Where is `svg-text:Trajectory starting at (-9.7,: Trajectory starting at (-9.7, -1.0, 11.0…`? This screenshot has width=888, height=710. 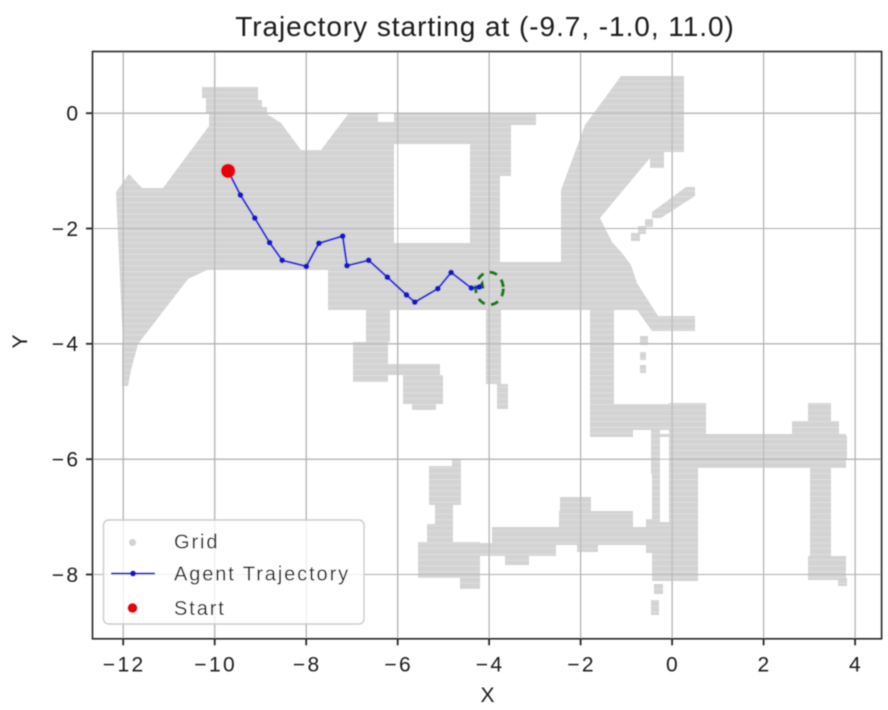
svg-text:Trajectory starting at (-9.7,: Trajectory starting at (-9.7, -1.0, 11.0… is located at coordinates (485, 26).